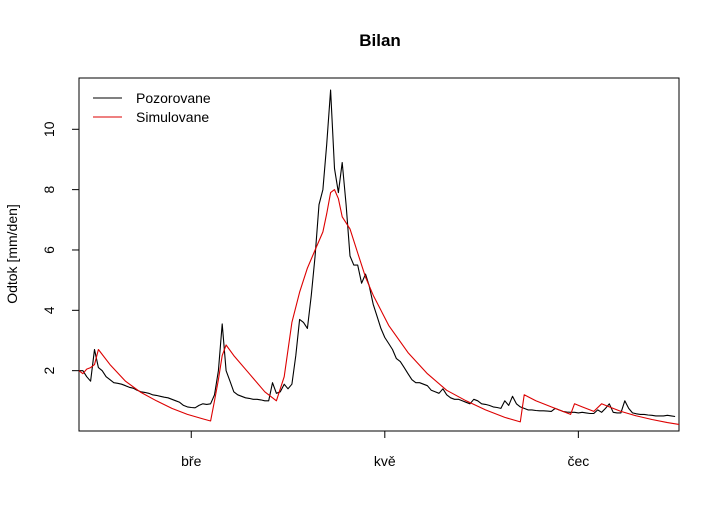 The image size is (720, 529). What do you see at coordinates (385, 450) in the screenshot?
I see `x-axis: bře kvě čec` at bounding box center [385, 450].